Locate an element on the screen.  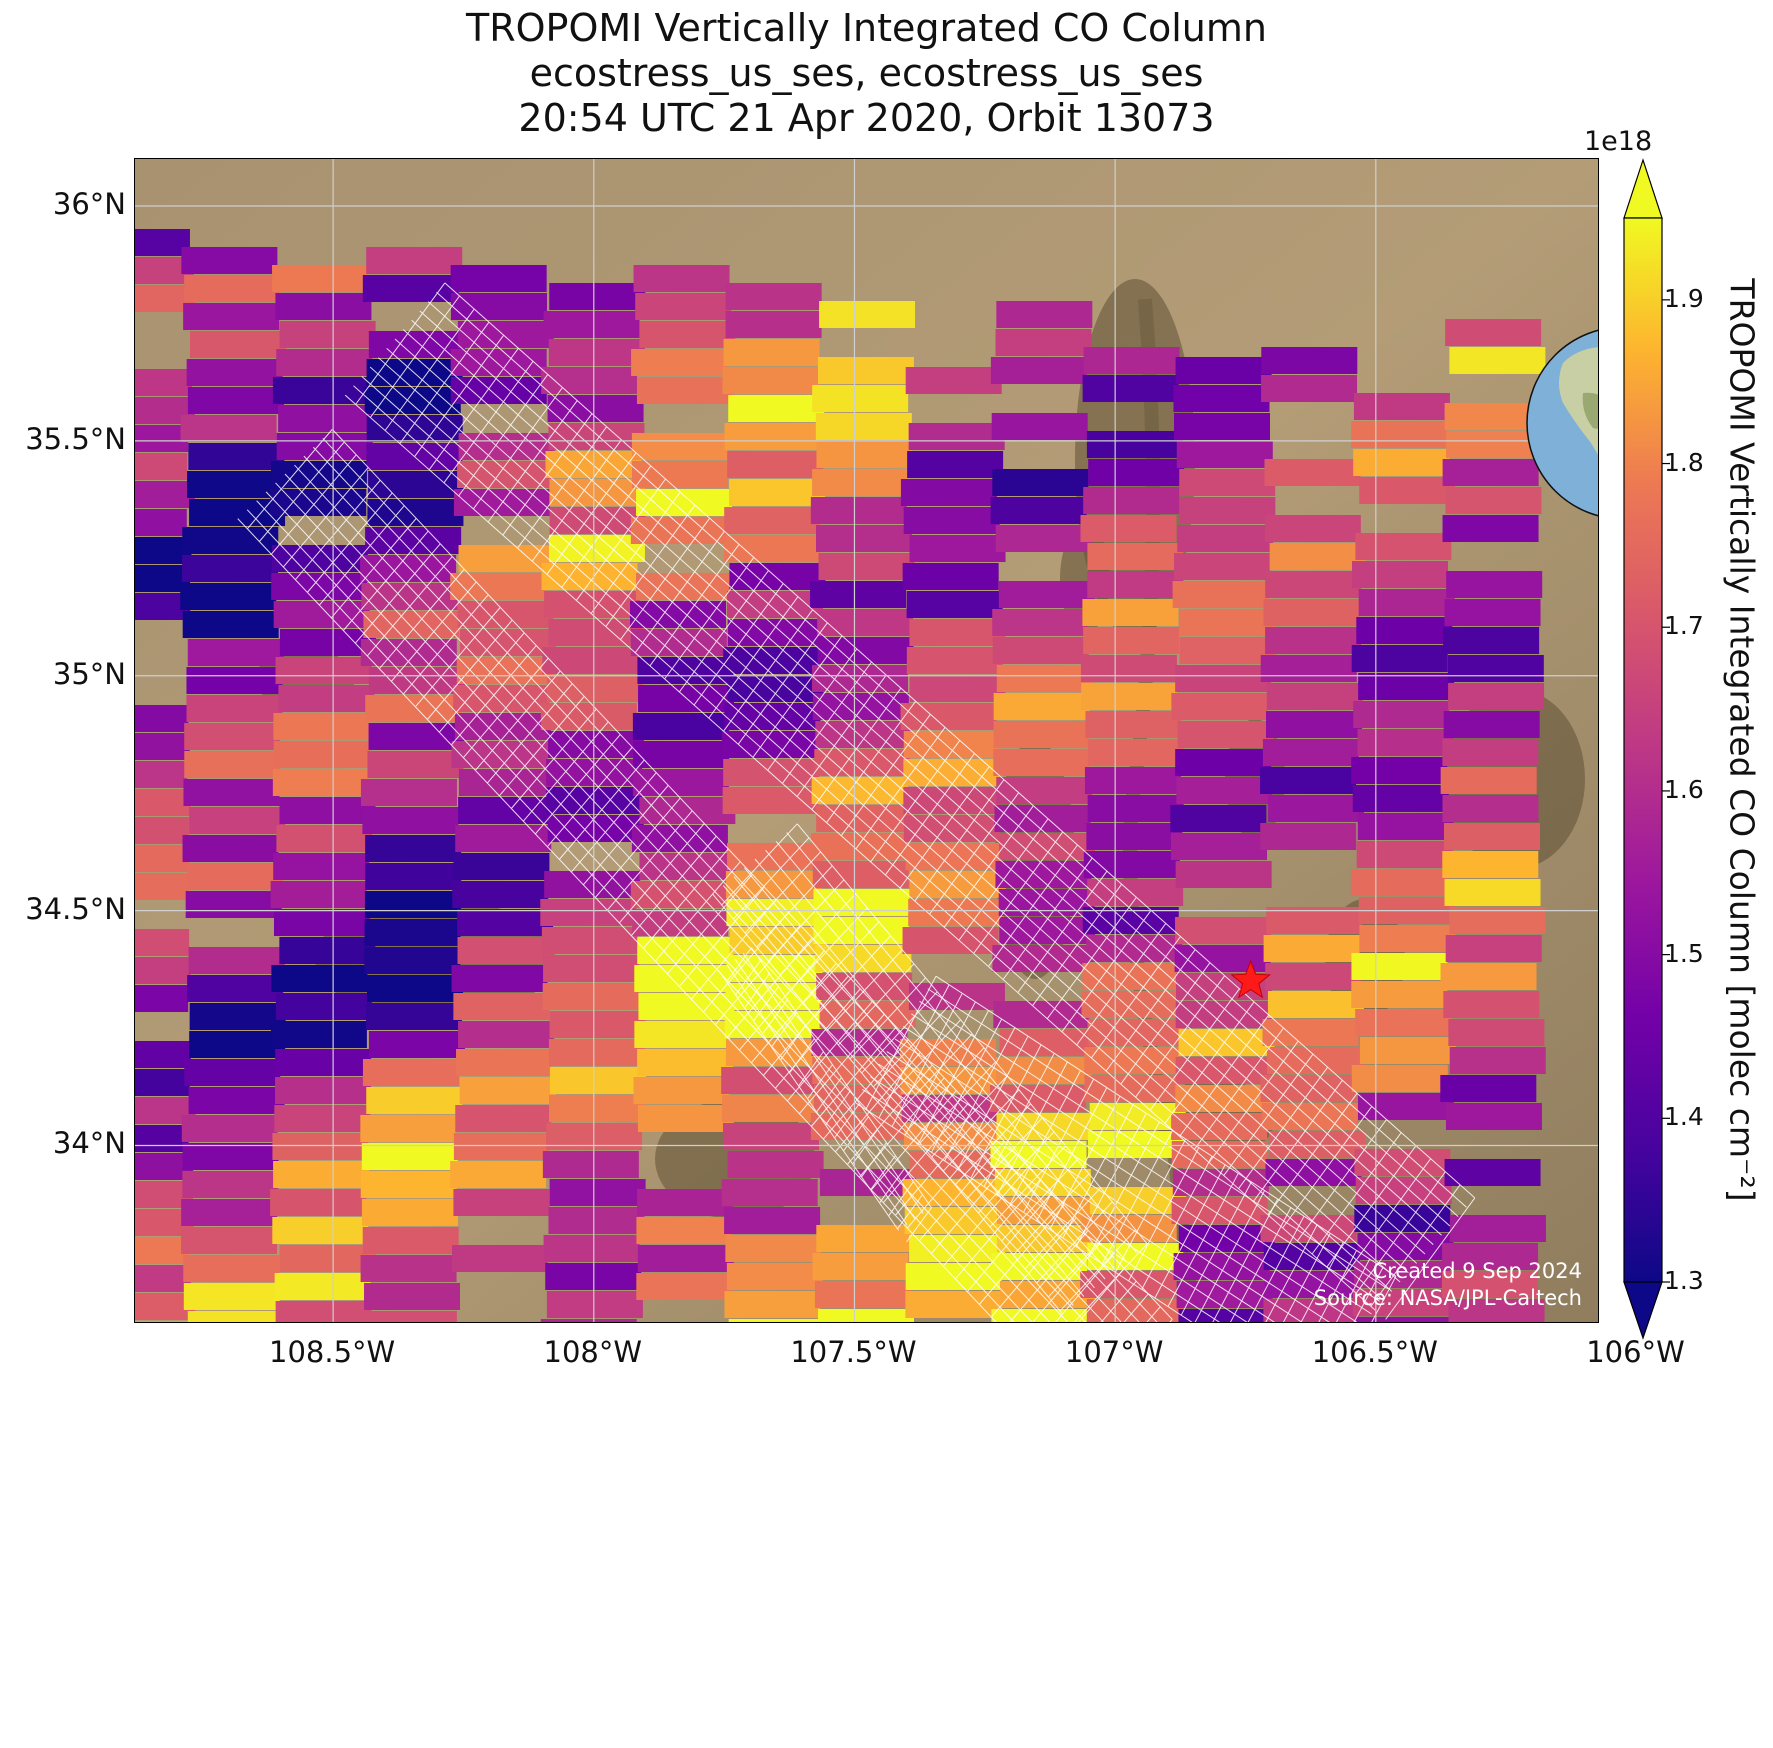
colorbar-tick-label: 1.4 is located at coordinates (1684, 1117).